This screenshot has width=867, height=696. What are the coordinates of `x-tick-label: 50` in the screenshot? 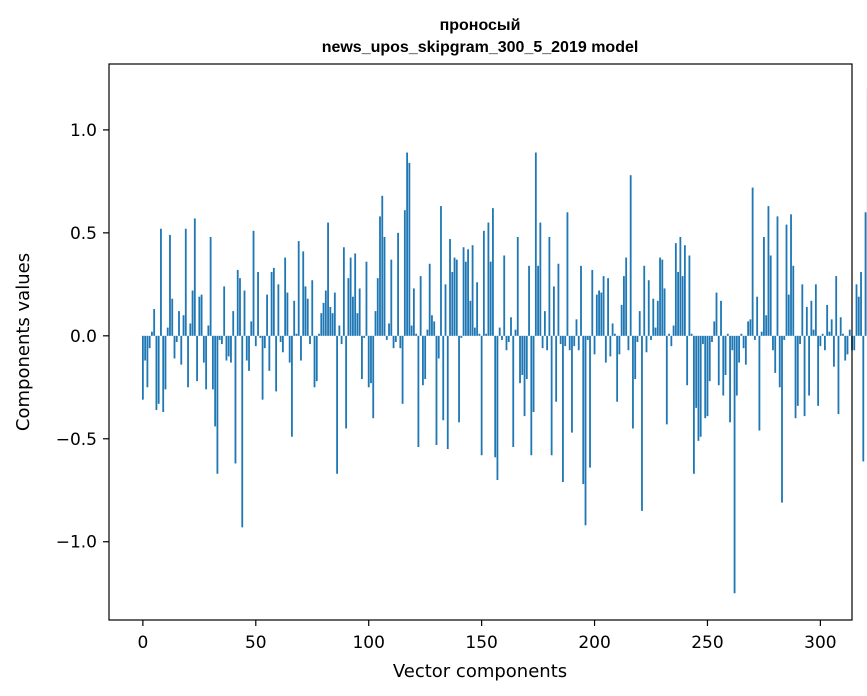 It's located at (256, 643).